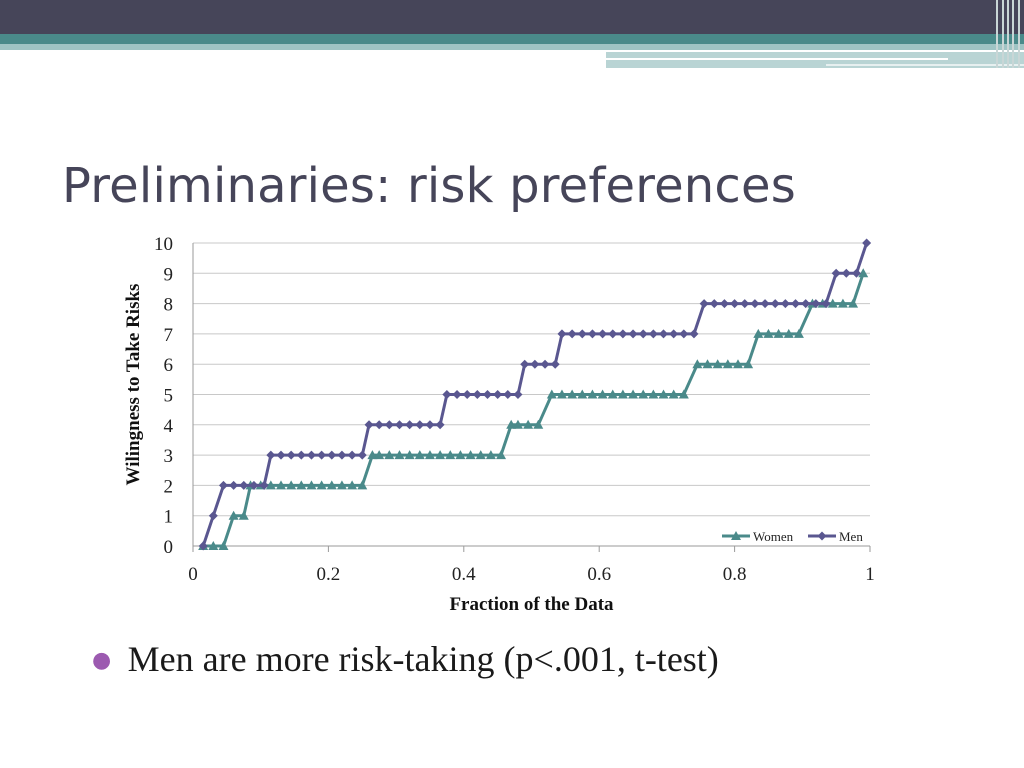 The image size is (1024, 768). What do you see at coordinates (822, 536) in the screenshot?
I see `legend-marker-men` at bounding box center [822, 536].